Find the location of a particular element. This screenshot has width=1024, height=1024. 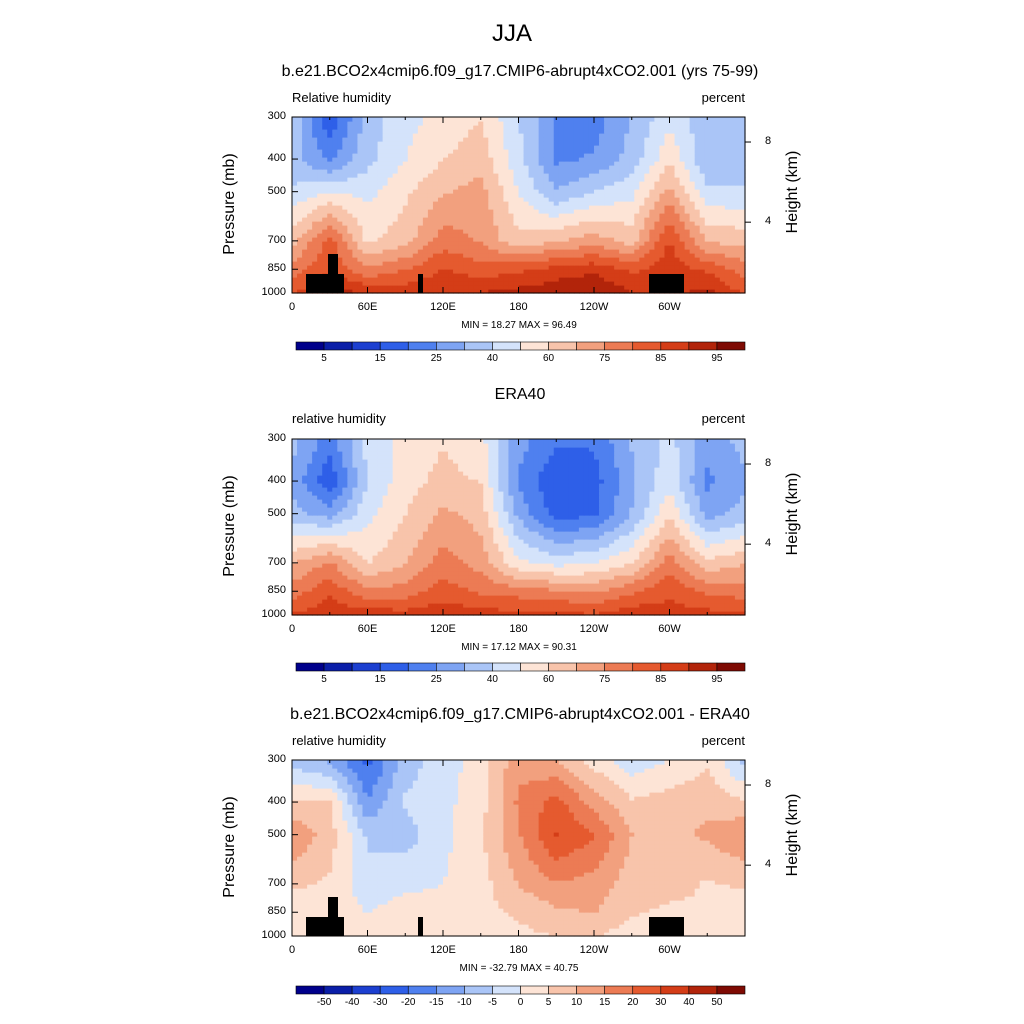

topography-mask is located at coordinates (666, 283).